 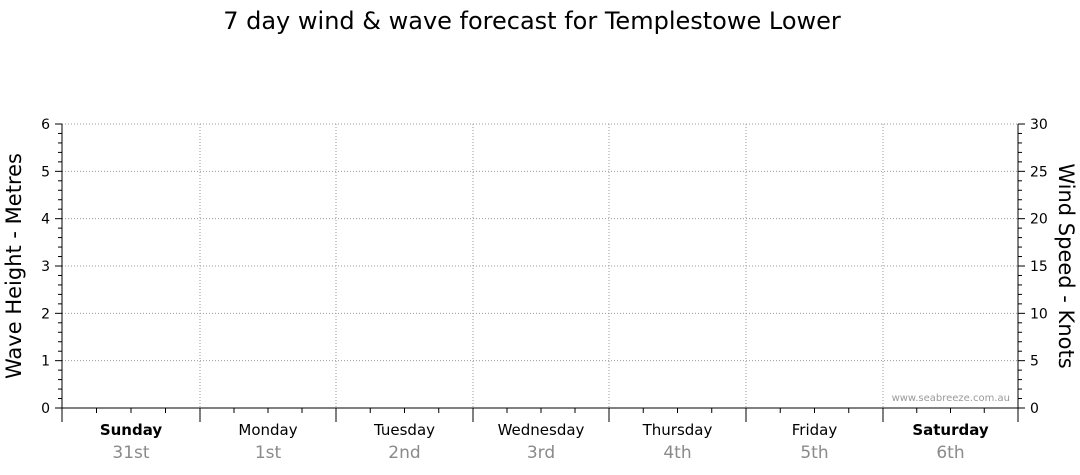 I want to click on day-date-label: 3rd, so click(x=541, y=453).